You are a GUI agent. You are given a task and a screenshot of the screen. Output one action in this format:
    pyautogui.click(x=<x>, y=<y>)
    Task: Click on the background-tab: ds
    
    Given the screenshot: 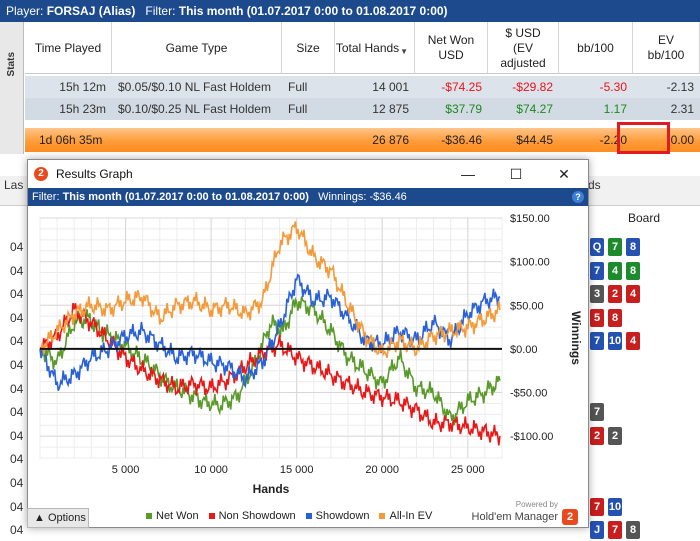 What is the action you would take?
    pyautogui.click(x=594, y=185)
    